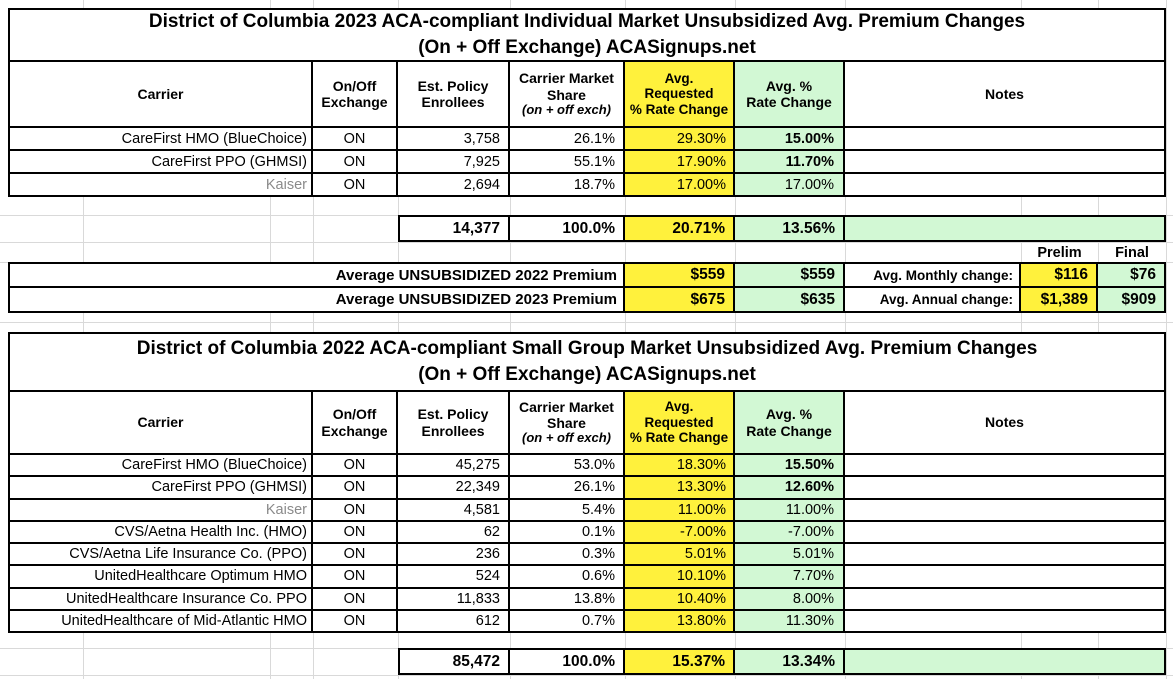 The height and width of the screenshot is (679, 1173). I want to click on premium-2023-label: Average UNSUBSIDIZED 2023 Premium, so click(317, 299).